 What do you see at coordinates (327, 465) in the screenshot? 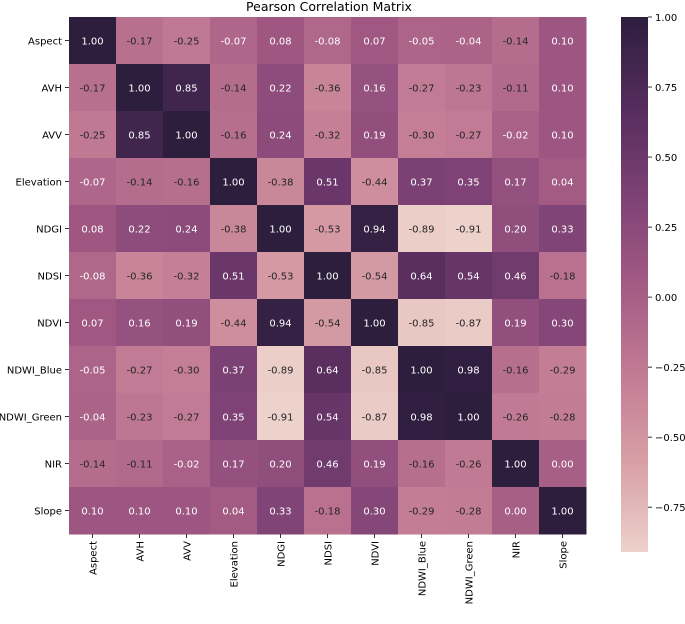
I see `cell-value-label: 0.46` at bounding box center [327, 465].